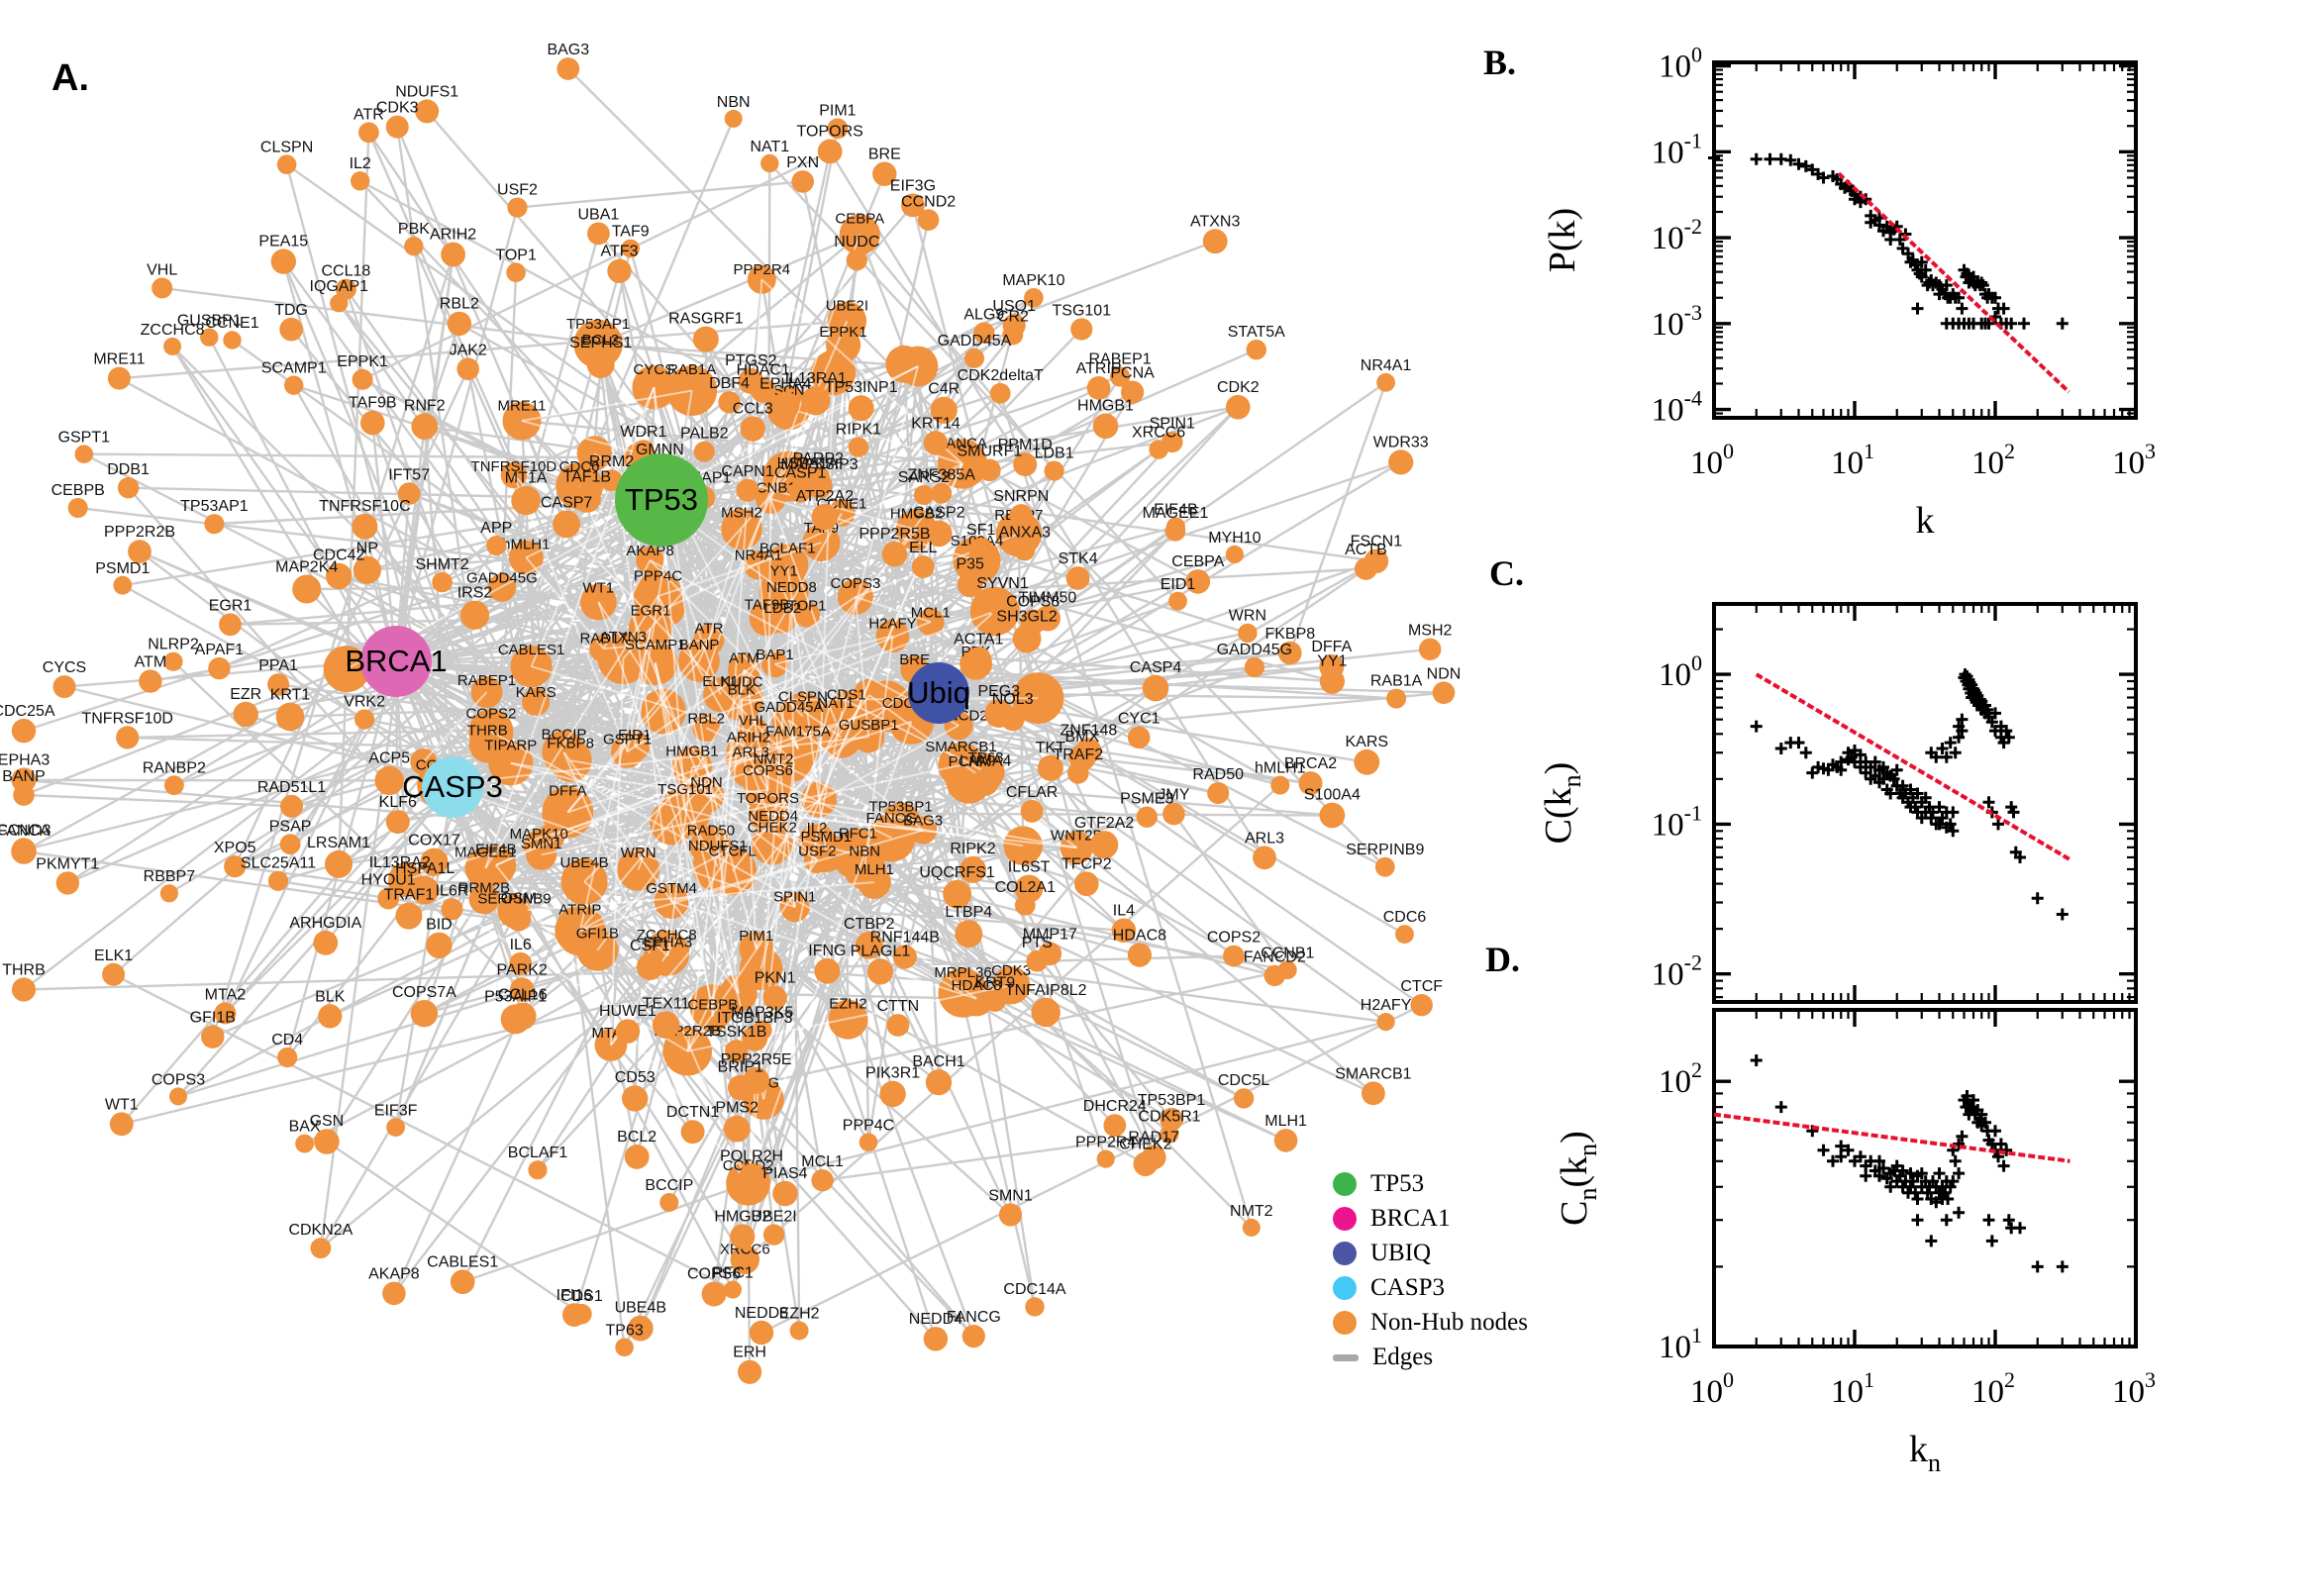 The width and height of the screenshot is (2323, 1596). Describe the element at coordinates (612, 461) in the screenshot. I see `svg-text: RRM2` at that location.